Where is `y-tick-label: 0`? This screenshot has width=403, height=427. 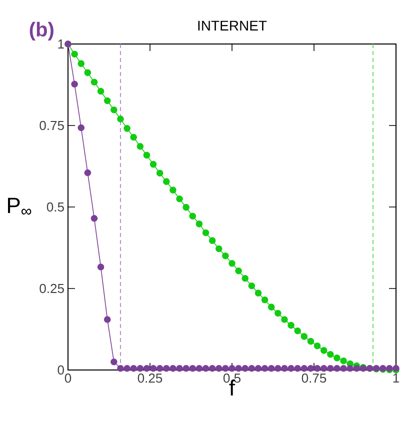 y-tick-label: 0 is located at coordinates (61, 370).